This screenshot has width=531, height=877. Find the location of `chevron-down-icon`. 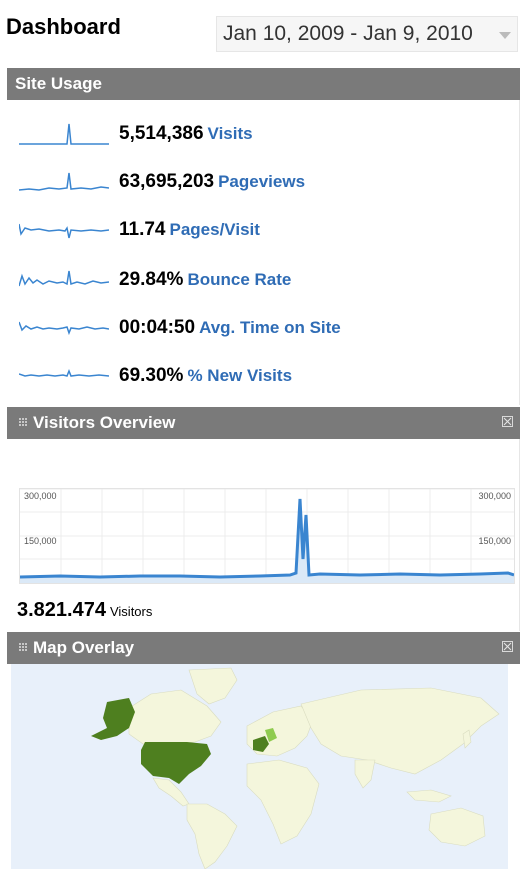

chevron-down-icon is located at coordinates (505, 35).